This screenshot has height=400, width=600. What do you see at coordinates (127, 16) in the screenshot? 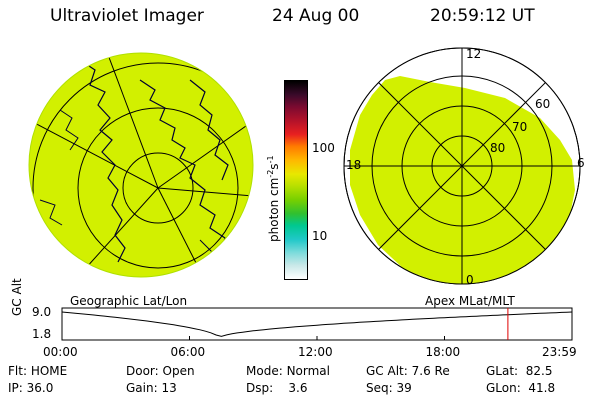
I see `app-title: Ultraviolet Imager` at bounding box center [127, 16].